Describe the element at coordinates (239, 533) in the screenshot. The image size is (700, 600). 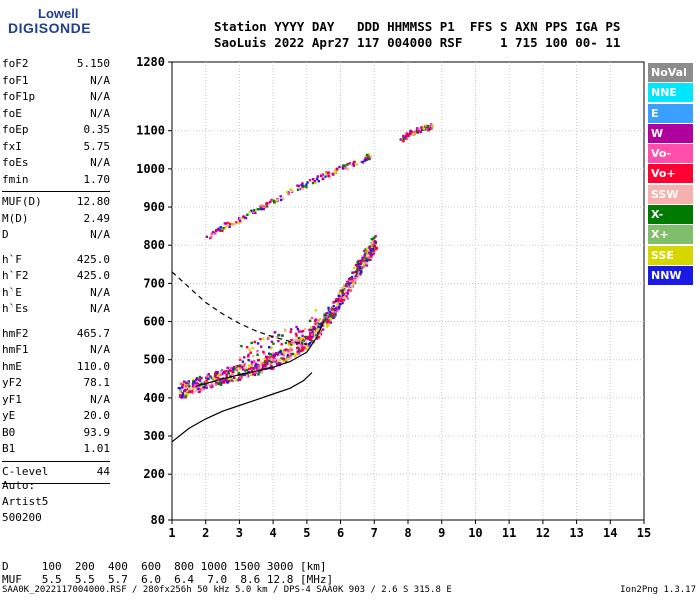
I see `x-tick-label: 3` at that location.